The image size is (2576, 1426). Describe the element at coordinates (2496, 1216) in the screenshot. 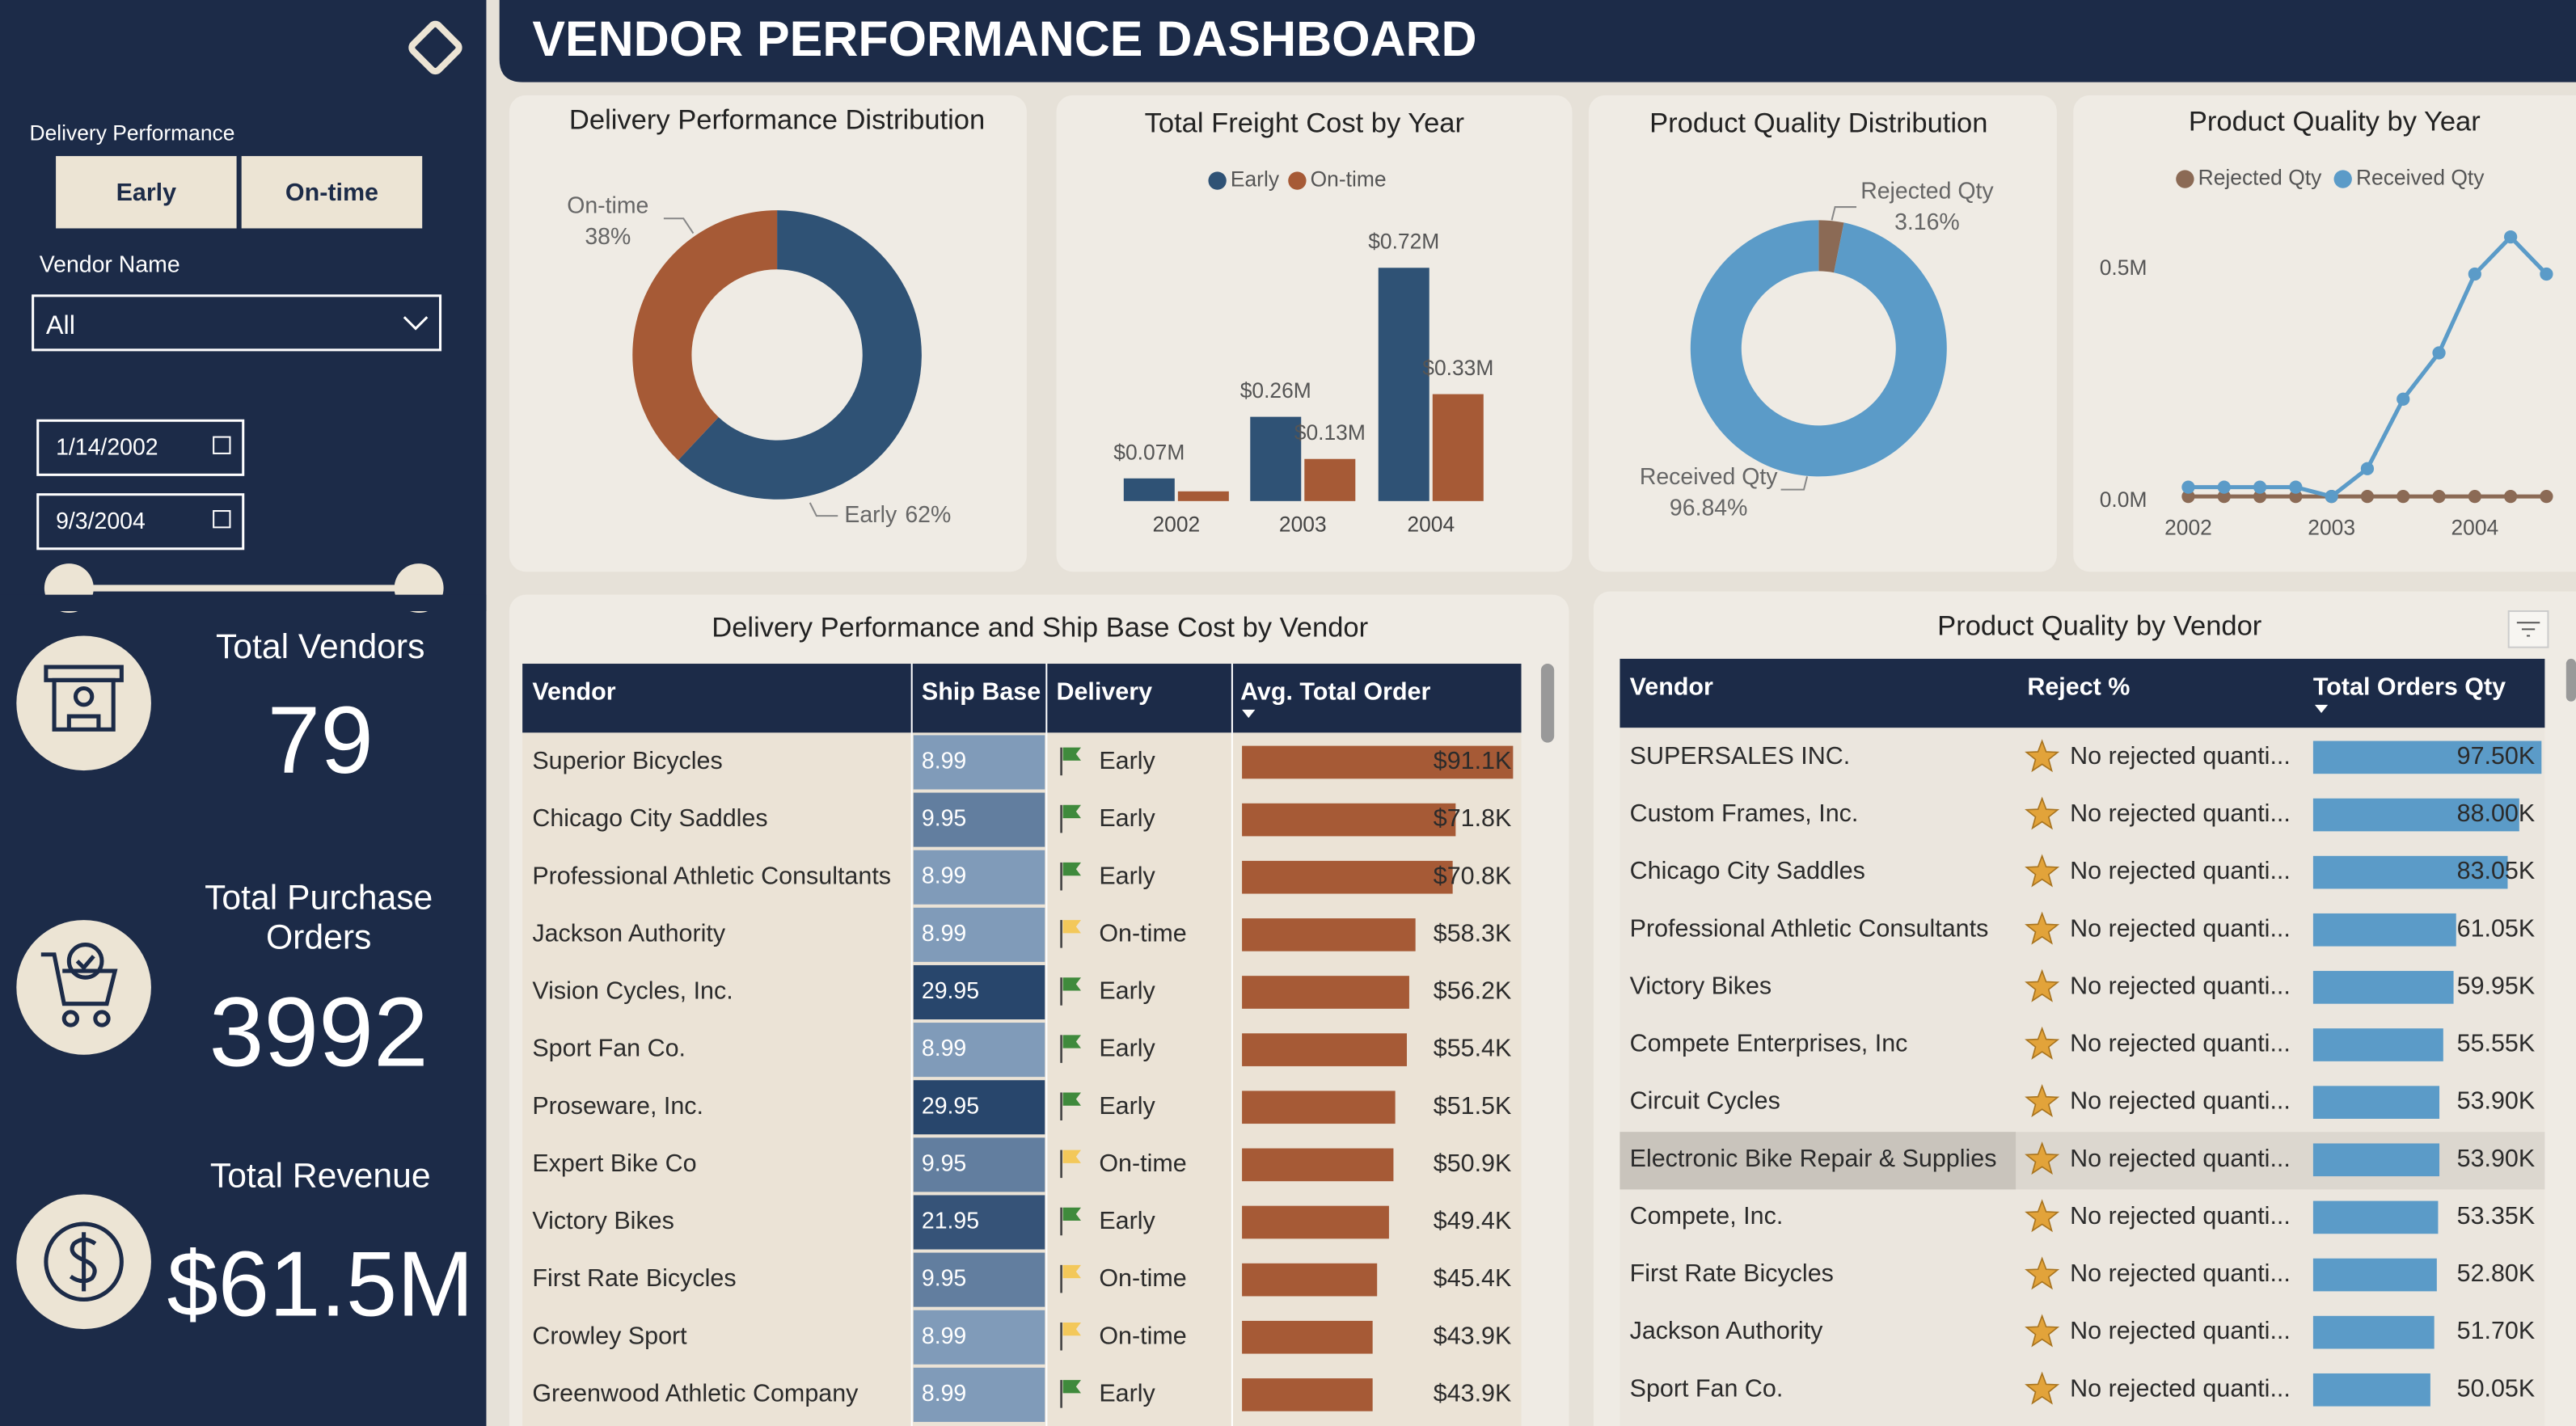

I see `cell-text: 53.35K` at that location.